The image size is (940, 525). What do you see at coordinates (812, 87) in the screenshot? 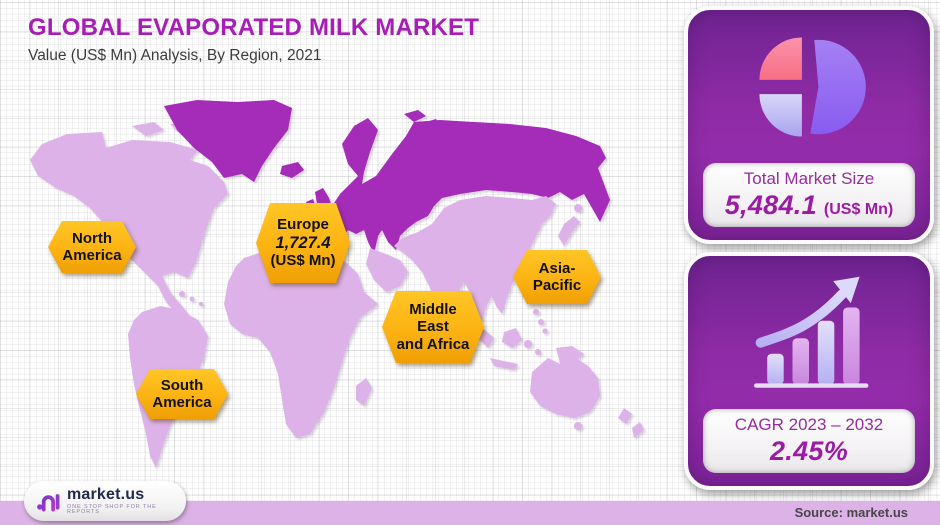
I see `pie-chart-icon` at bounding box center [812, 87].